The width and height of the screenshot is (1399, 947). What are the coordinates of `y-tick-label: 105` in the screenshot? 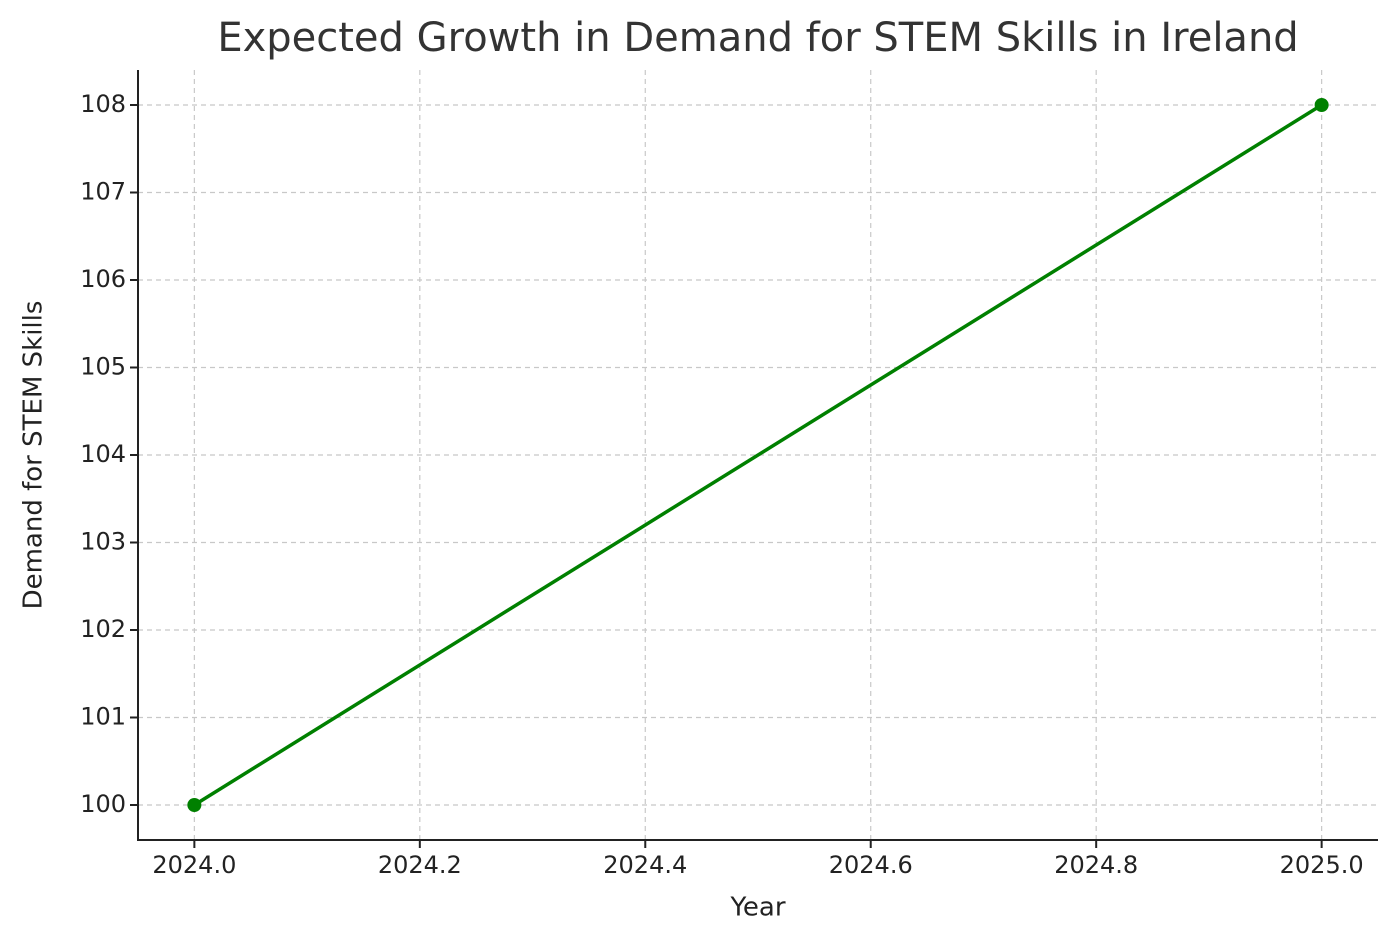 It's located at (103, 367).